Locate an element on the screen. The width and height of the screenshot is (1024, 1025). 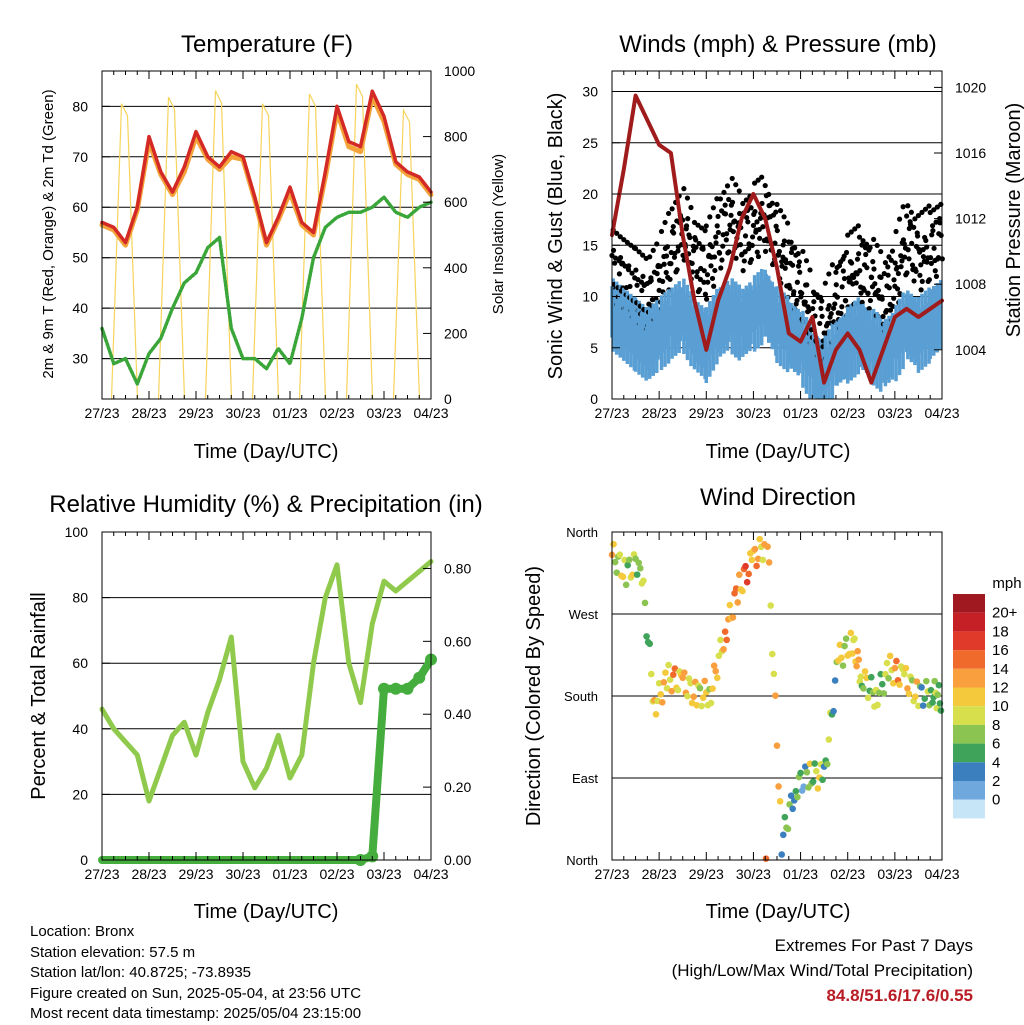
relative-humidity-line is located at coordinates (266, 681).